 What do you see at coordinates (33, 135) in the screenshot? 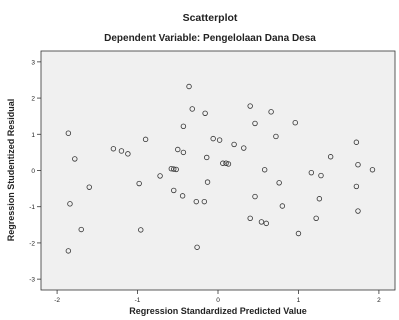
I see `y-tick-label: 1` at bounding box center [33, 135].